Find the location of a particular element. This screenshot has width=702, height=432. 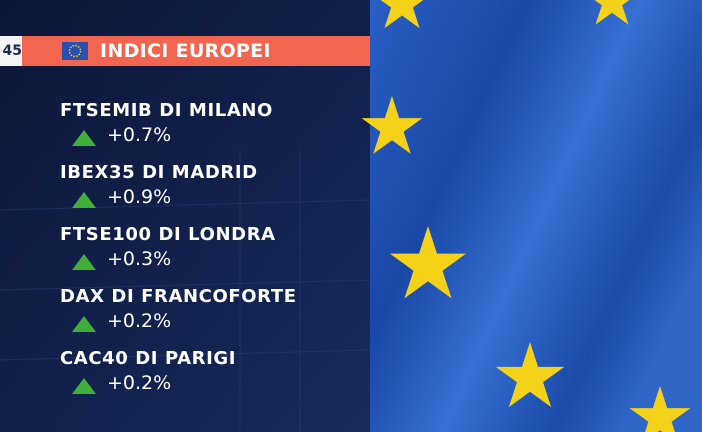

index-name: DAX DI FRANCOFORTE is located at coordinates (178, 296).